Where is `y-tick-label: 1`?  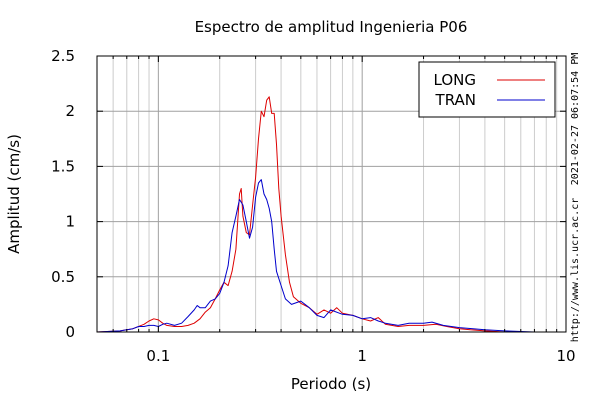
y-tick-label: 1 is located at coordinates (70, 222).